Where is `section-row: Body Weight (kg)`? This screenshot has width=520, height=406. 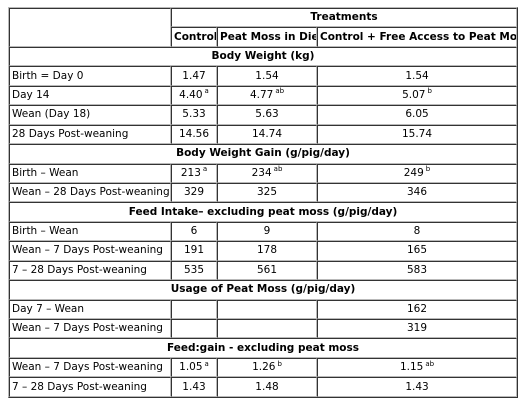
section-row: Body Weight (kg) is located at coordinates (263, 56).